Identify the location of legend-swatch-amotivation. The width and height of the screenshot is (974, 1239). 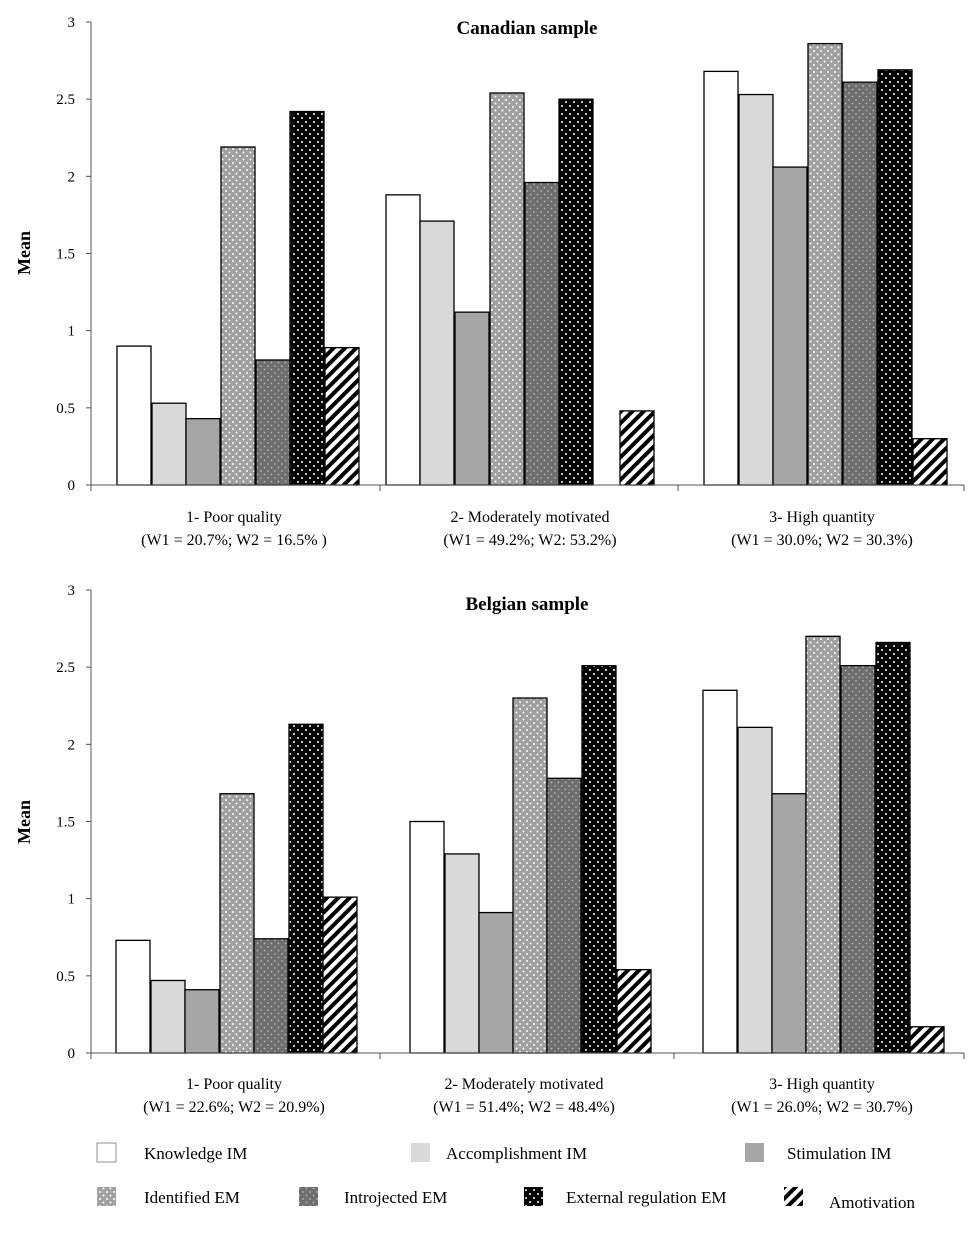
(793, 1196).